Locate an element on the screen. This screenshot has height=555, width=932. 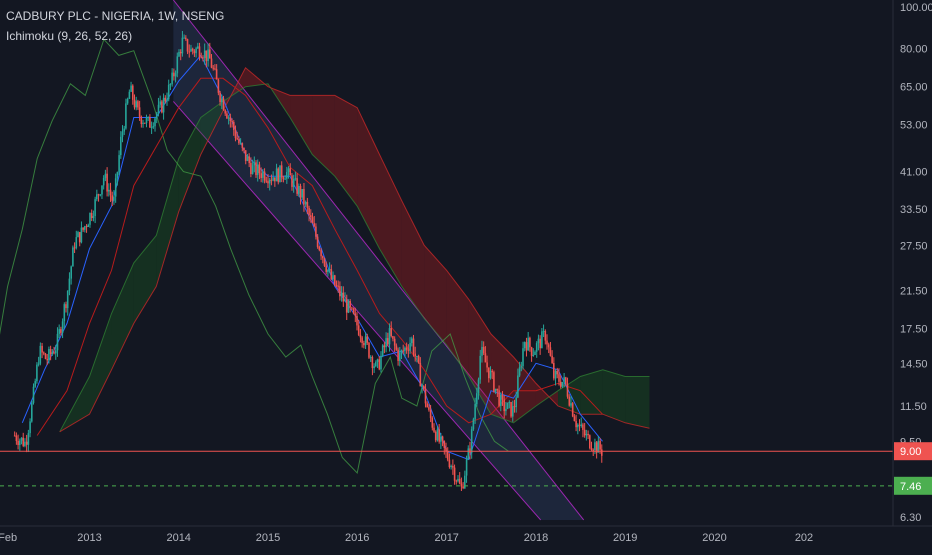
x-tick-label: 2014 is located at coordinates (178, 538).